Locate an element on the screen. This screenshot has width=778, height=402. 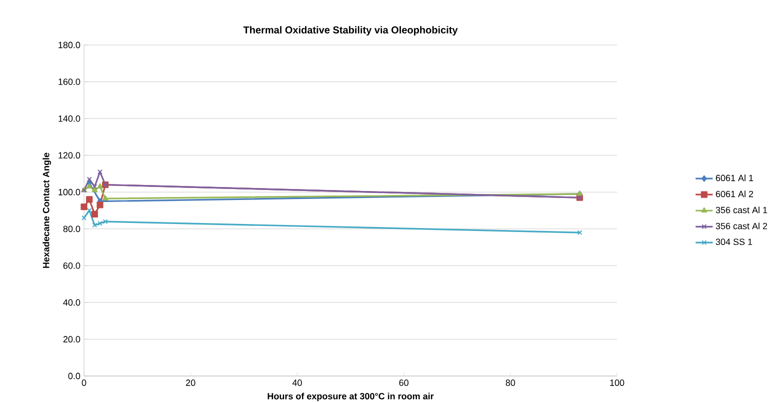
x-tick-label: 20 is located at coordinates (191, 383).